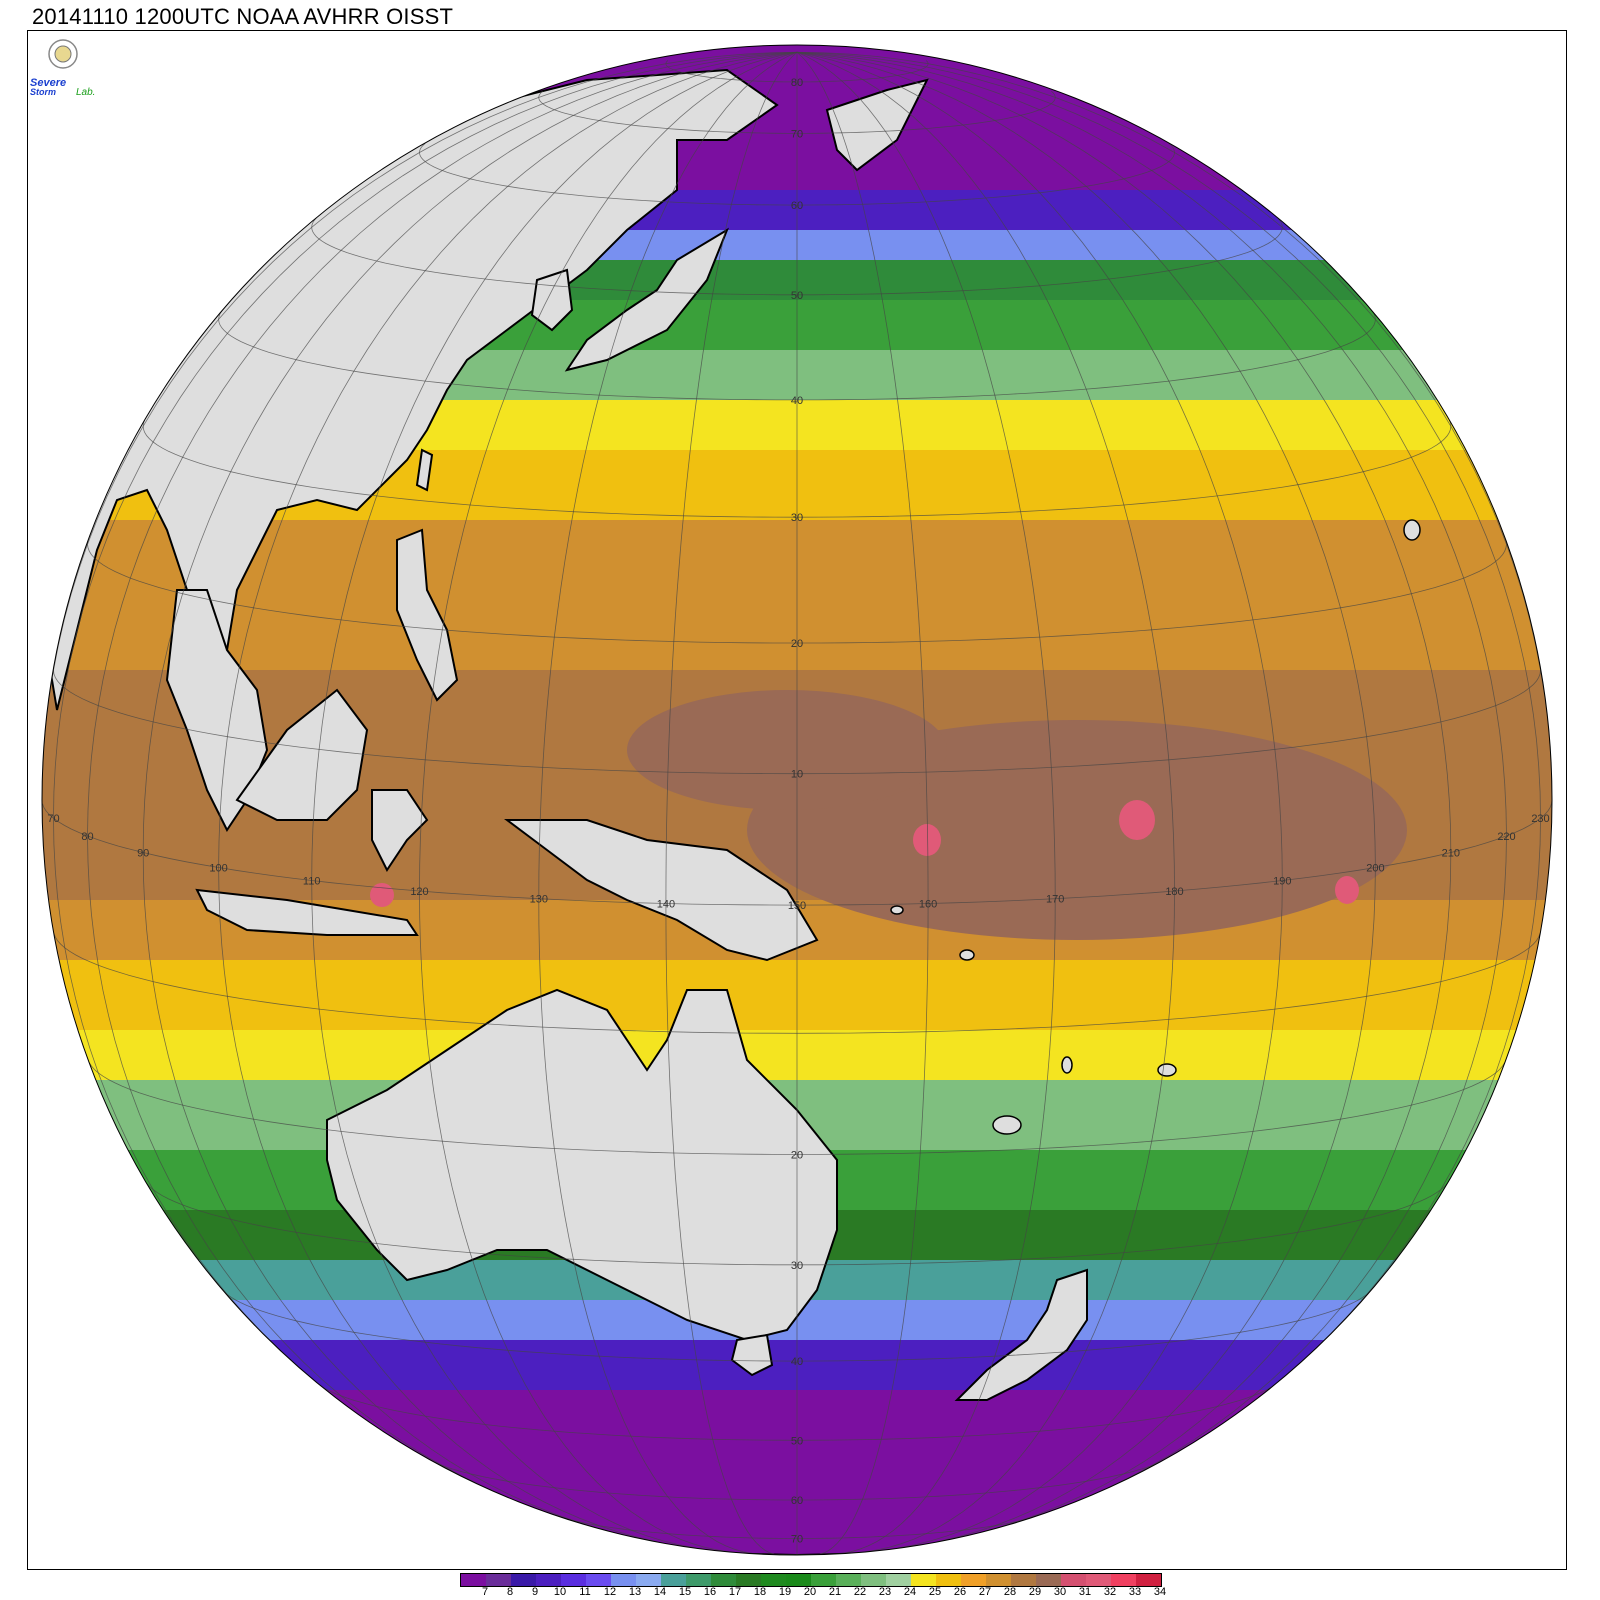 Image resolution: width=1600 pixels, height=1600 pixels. Describe the element at coordinates (424, 470) in the screenshot. I see `taiwan-landmass` at that location.